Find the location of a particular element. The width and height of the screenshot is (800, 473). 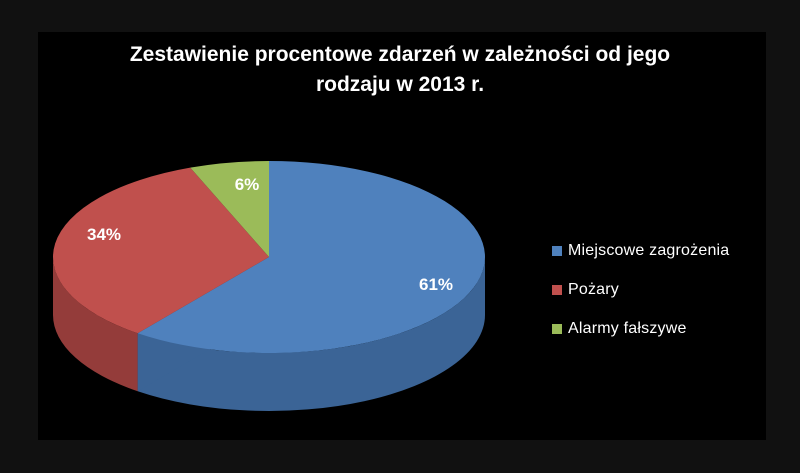

slice-label-alarmy-falszywe: 6% is located at coordinates (247, 184).